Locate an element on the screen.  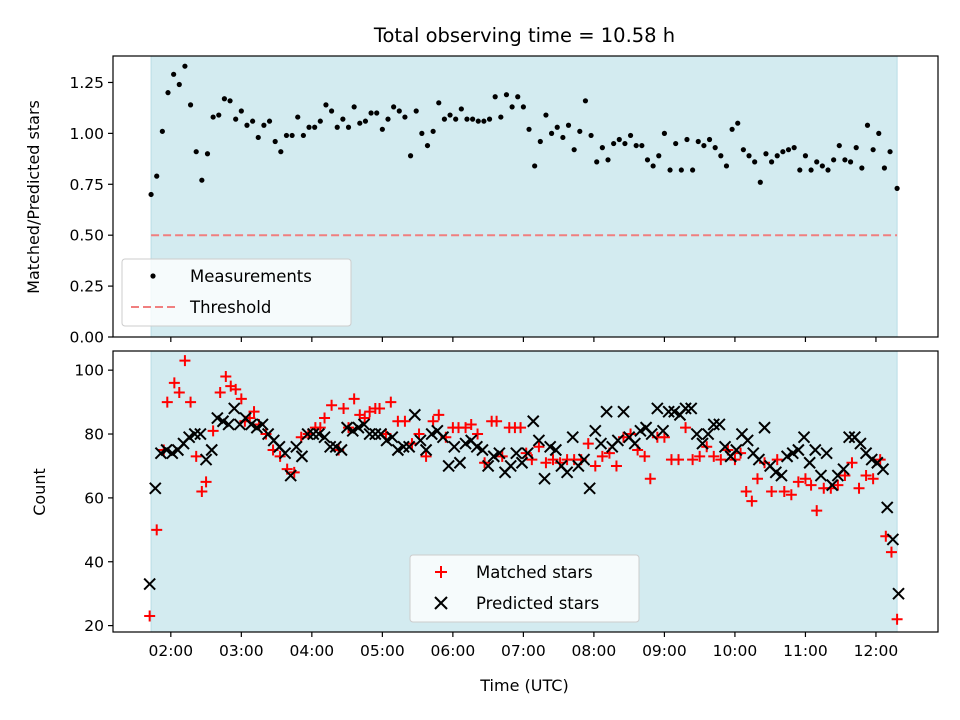
top-y-tick-label: 1.00 is located at coordinates (86, 134).